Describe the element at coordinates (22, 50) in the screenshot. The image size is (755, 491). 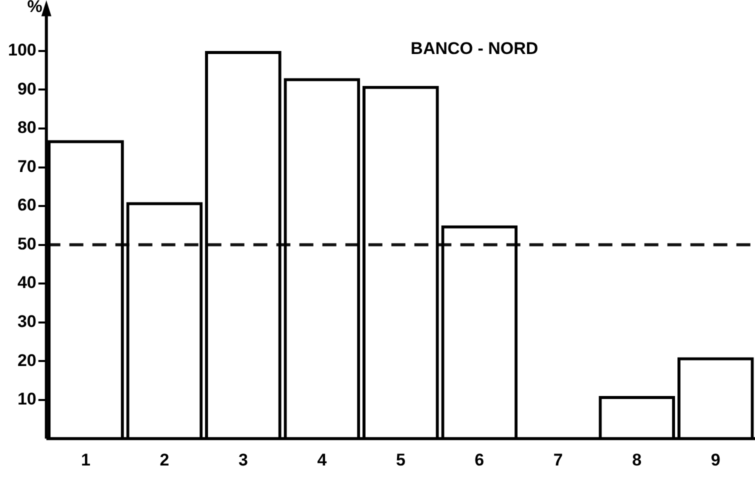
I see `y-tick-label: 100` at that location.